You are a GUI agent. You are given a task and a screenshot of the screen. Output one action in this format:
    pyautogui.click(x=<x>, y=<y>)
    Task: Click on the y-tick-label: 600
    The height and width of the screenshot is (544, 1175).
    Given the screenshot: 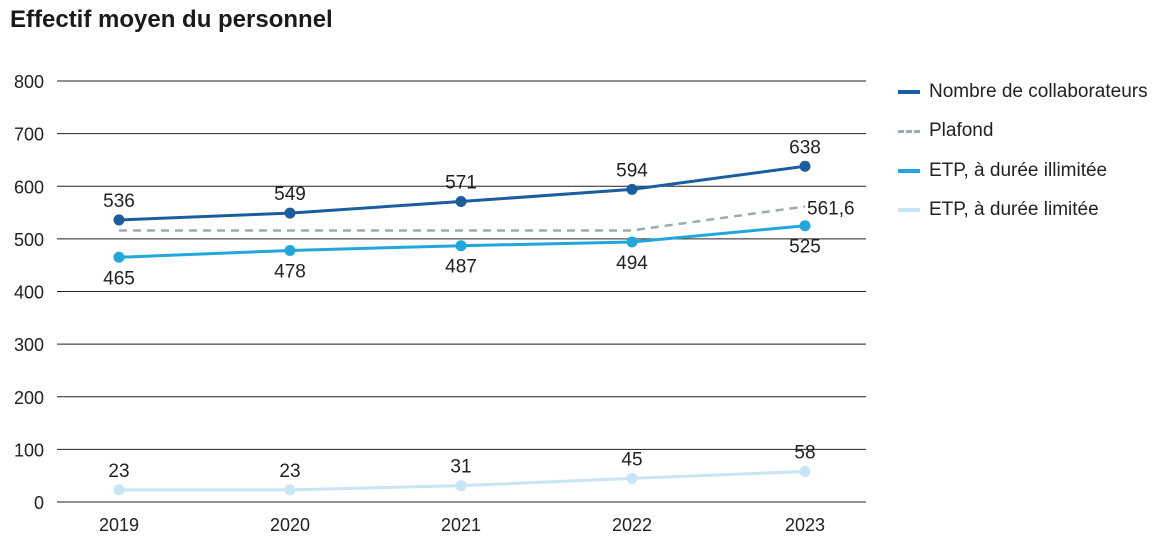 What is the action you would take?
    pyautogui.click(x=29, y=187)
    